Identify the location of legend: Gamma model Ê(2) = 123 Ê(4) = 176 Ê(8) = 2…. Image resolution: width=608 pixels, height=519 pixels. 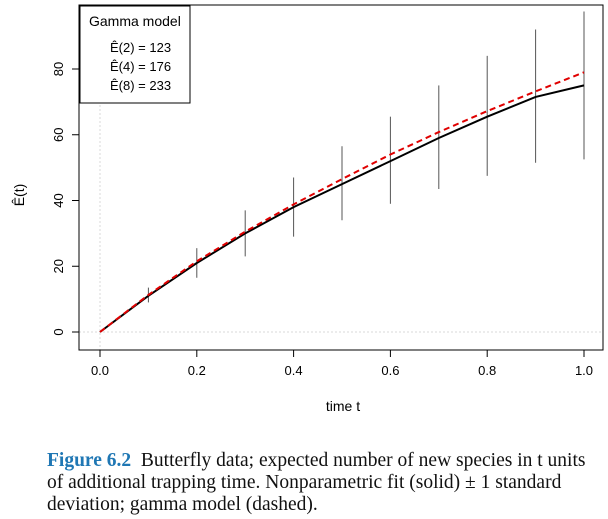
(135, 54).